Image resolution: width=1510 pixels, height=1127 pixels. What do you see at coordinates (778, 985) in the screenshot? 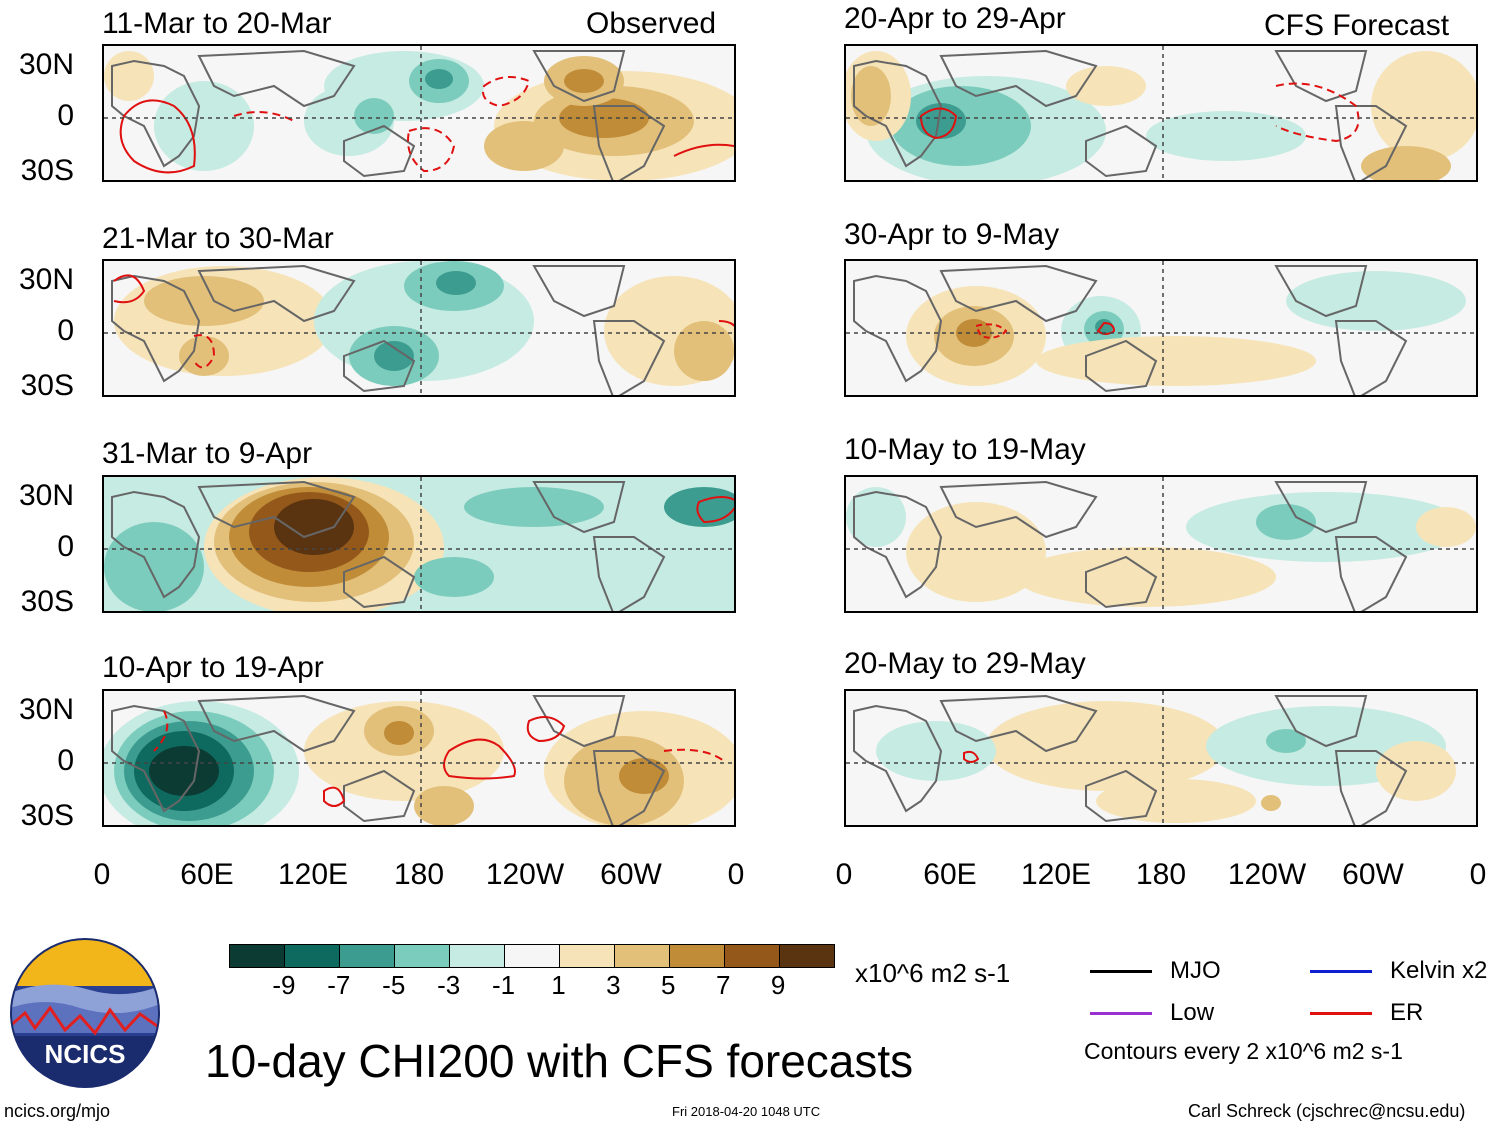
I see `colorbar-tick-label: 9` at bounding box center [778, 985].